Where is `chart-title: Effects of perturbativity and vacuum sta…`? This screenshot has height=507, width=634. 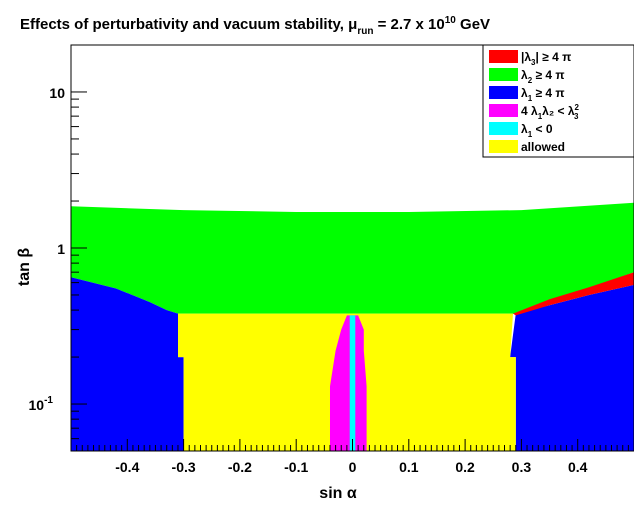
chart-title: Effects of perturbativity and vacuum sta… is located at coordinates (255, 26).